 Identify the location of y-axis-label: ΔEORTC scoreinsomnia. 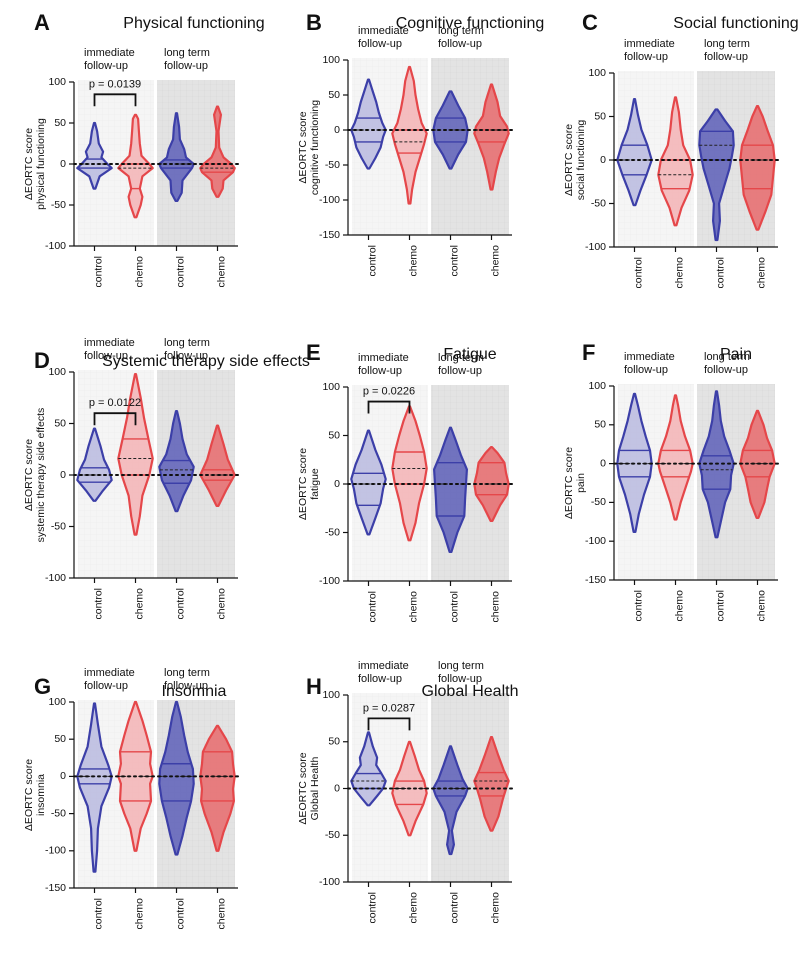
(35, 795).